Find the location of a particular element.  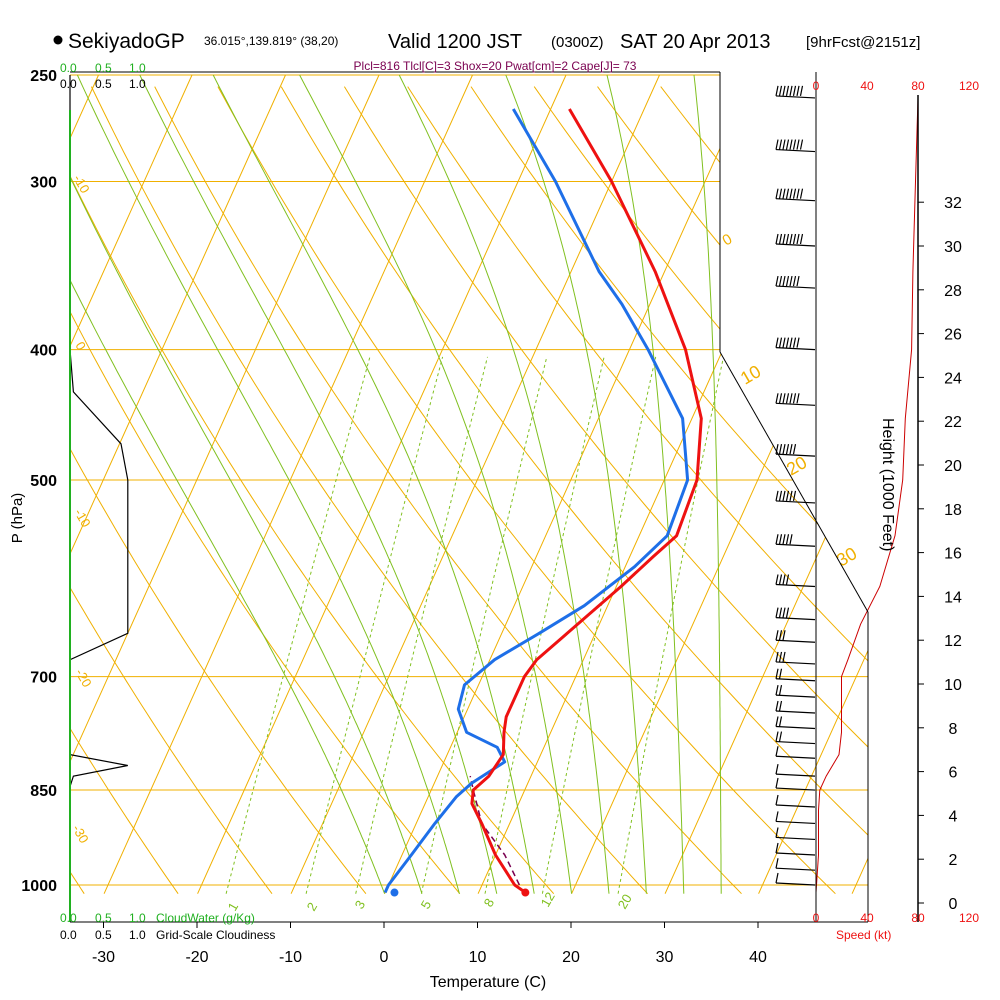

station-name: SekiyadoGP is located at coordinates (126, 41).